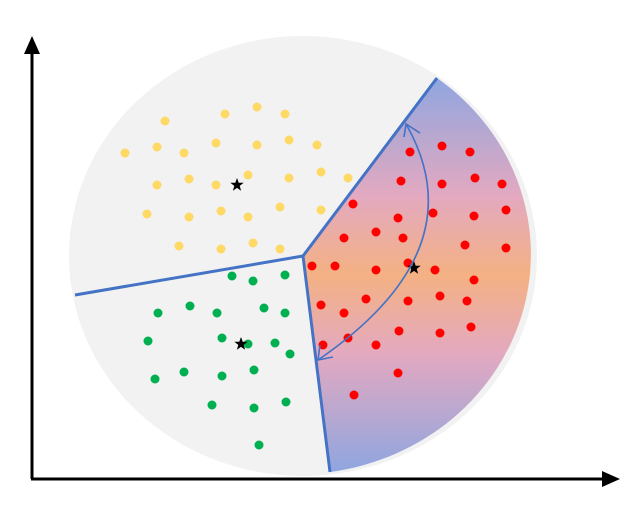  What do you see at coordinates (611, 479) in the screenshot?
I see `x-axis-arrow` at bounding box center [611, 479].